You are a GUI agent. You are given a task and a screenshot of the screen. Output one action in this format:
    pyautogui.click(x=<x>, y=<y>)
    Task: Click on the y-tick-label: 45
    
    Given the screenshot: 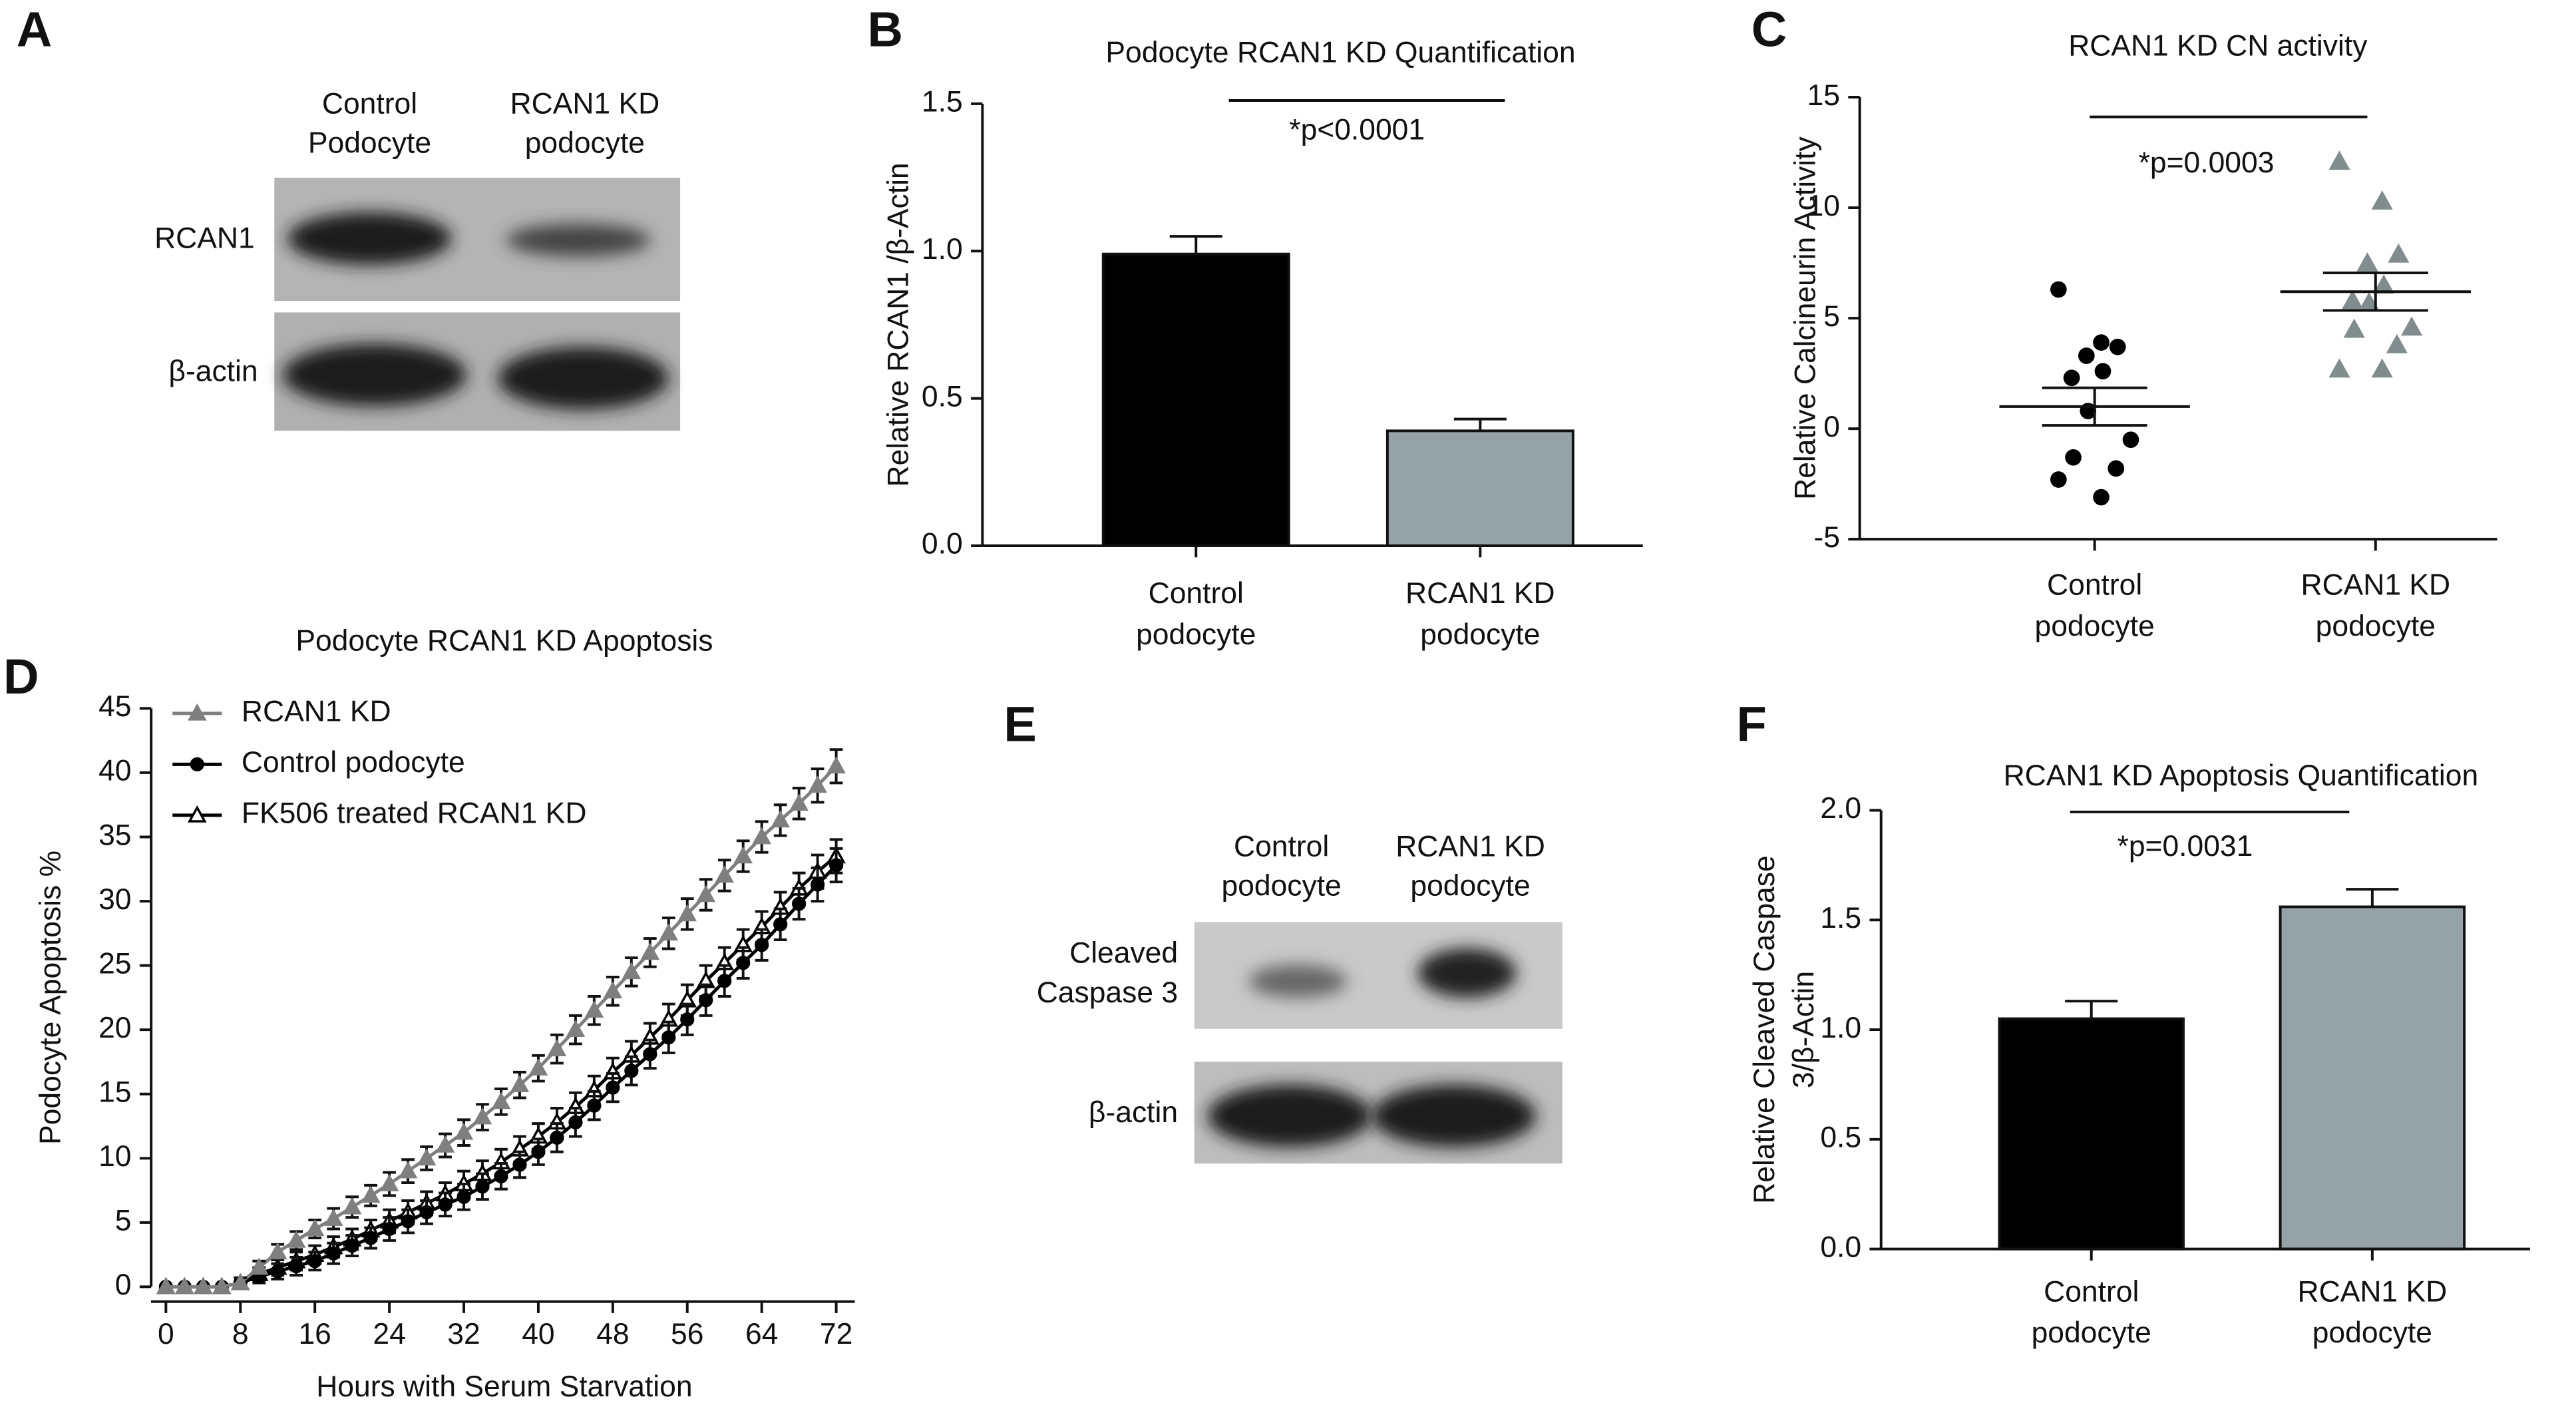 What is the action you would take?
    pyautogui.click(x=115, y=706)
    